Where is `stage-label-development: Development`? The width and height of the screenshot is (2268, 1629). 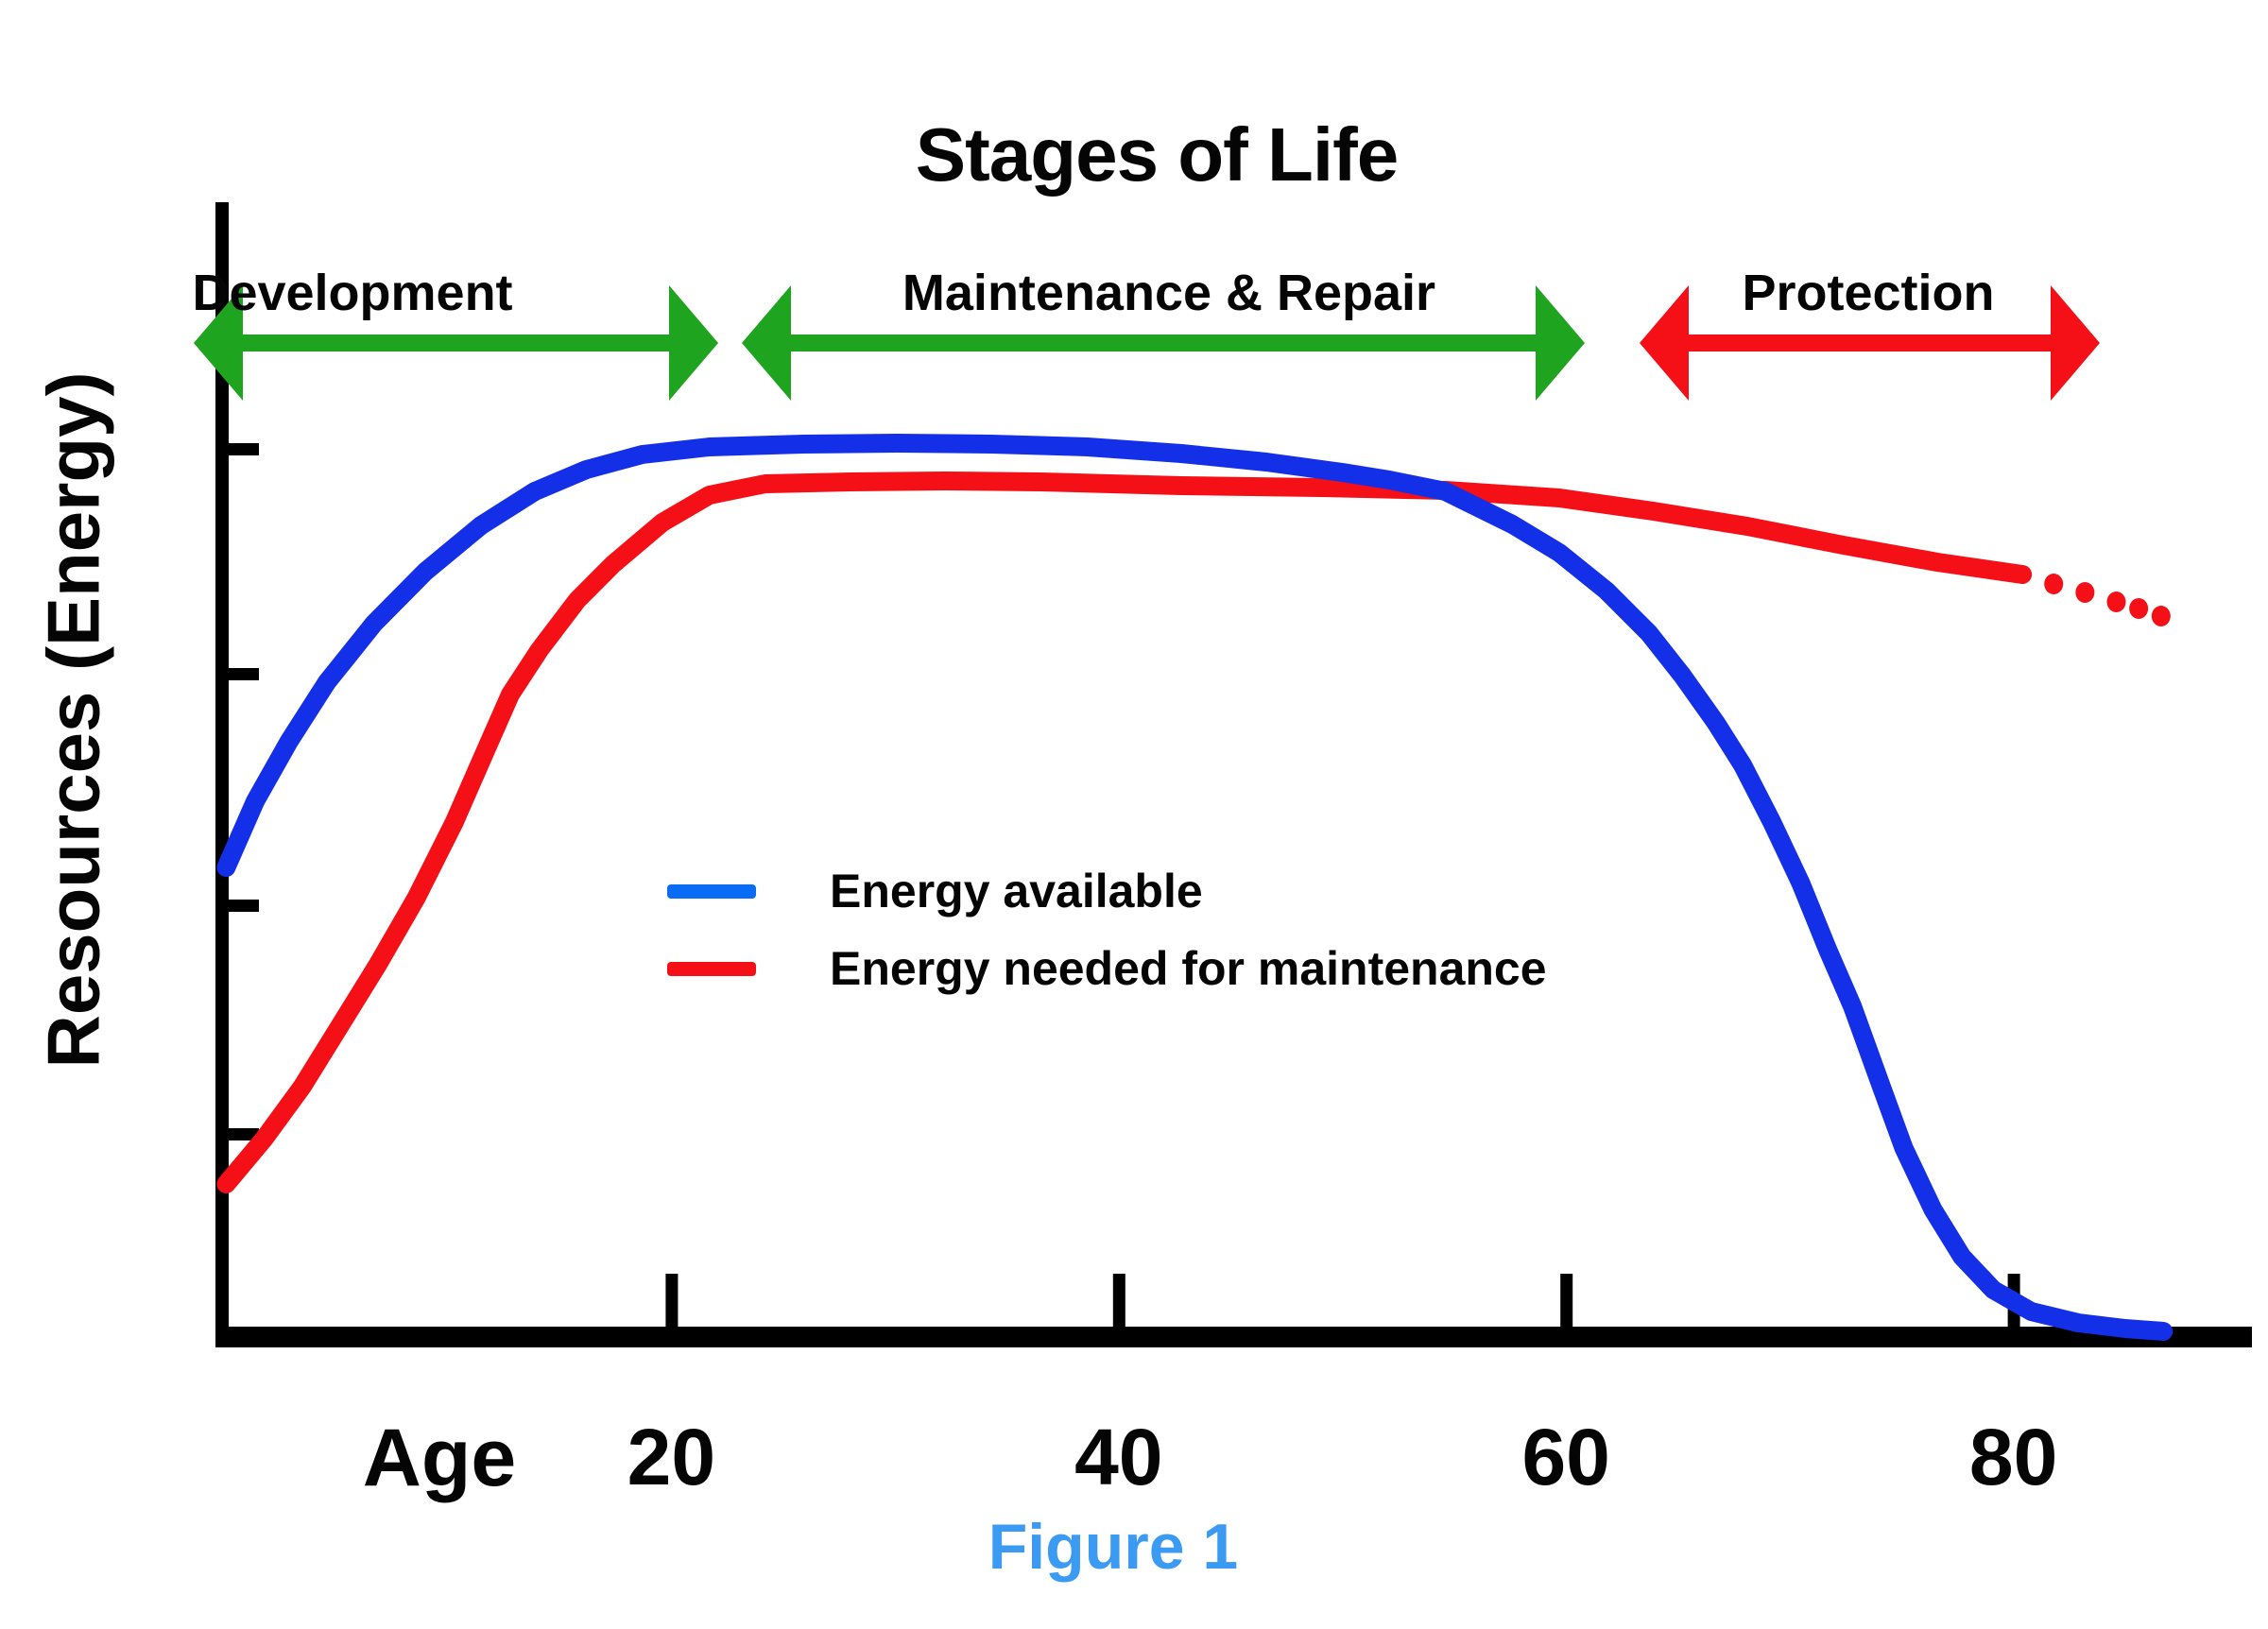
stage-label-development: Development is located at coordinates (352, 293).